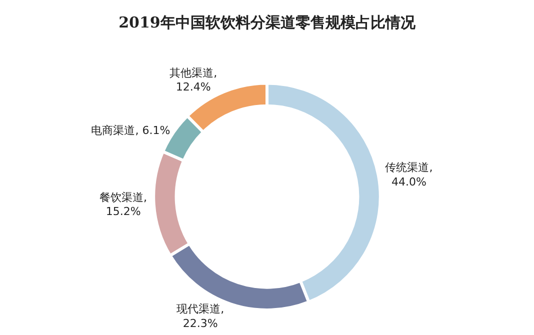  Describe the element at coordinates (409, 175) in the screenshot. I see `slice-label: 传统渠道, 44.0%` at that location.